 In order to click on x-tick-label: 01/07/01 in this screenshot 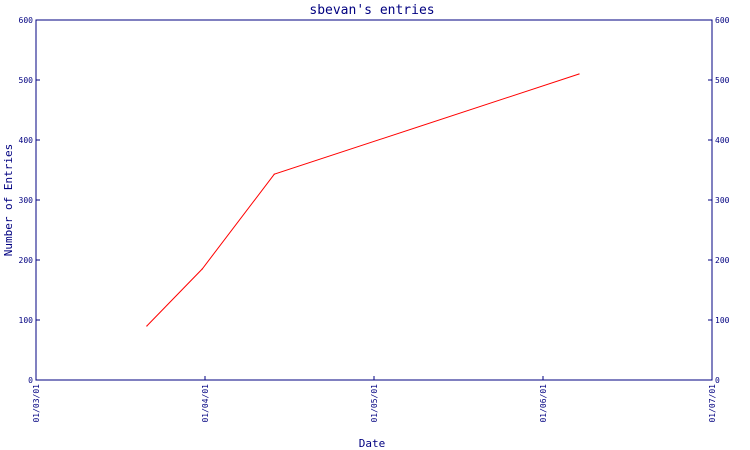, I will do `click(712, 403)`.